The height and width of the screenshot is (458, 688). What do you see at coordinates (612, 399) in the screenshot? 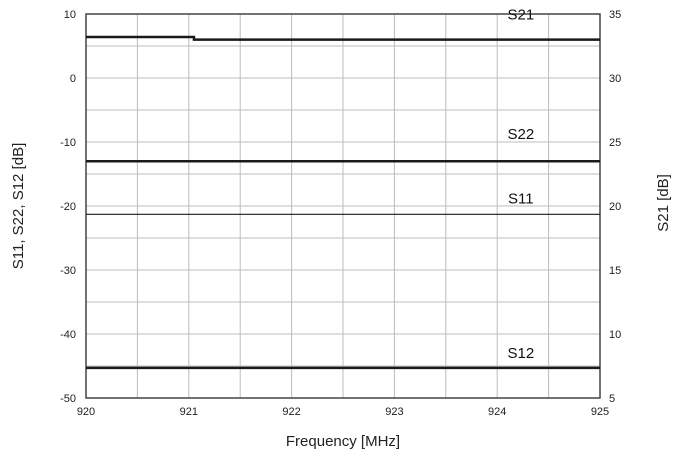
I see `right-y-tick-label: 5` at bounding box center [612, 399].